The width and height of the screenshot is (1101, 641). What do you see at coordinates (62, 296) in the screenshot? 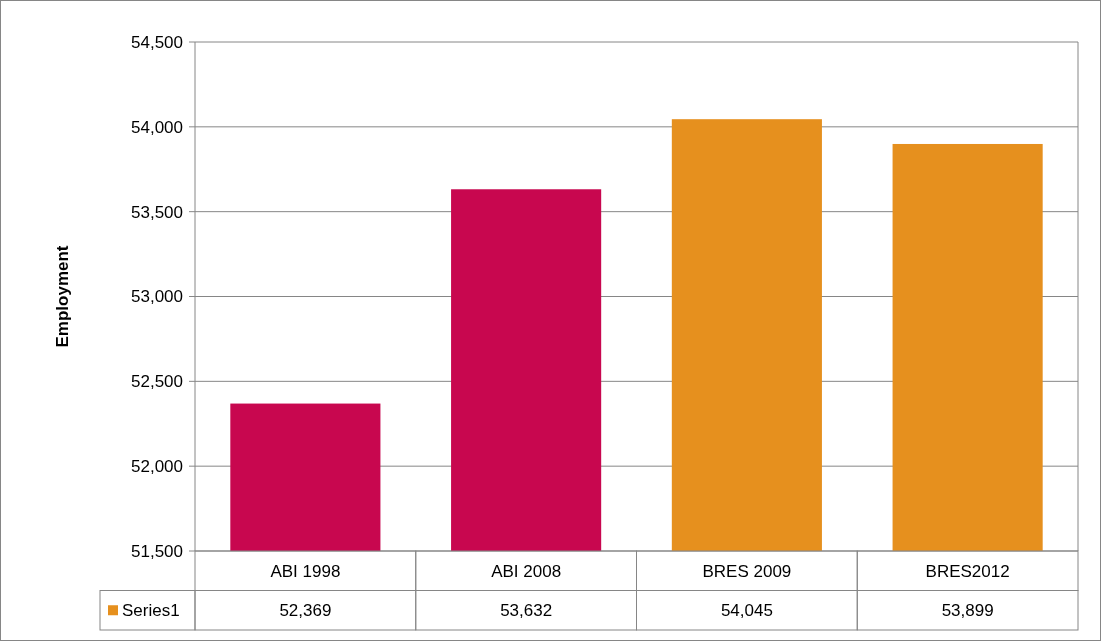
I see `y-axis-title: Employment` at bounding box center [62, 296].